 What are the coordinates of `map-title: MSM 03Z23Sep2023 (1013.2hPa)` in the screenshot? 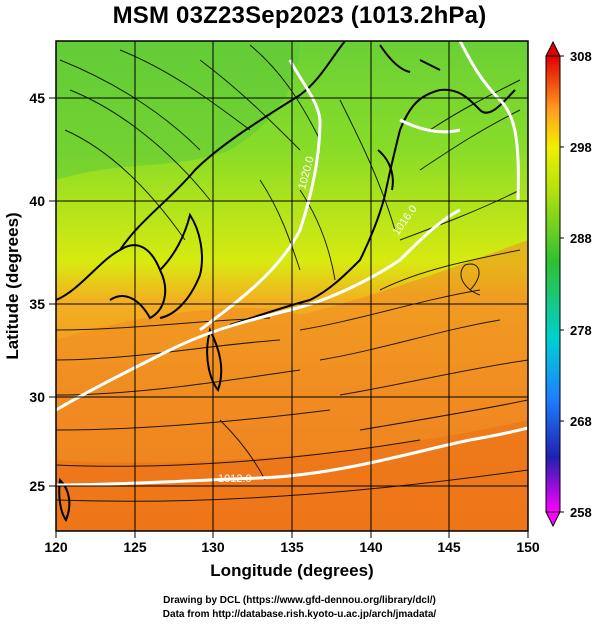 It's located at (299, 15).